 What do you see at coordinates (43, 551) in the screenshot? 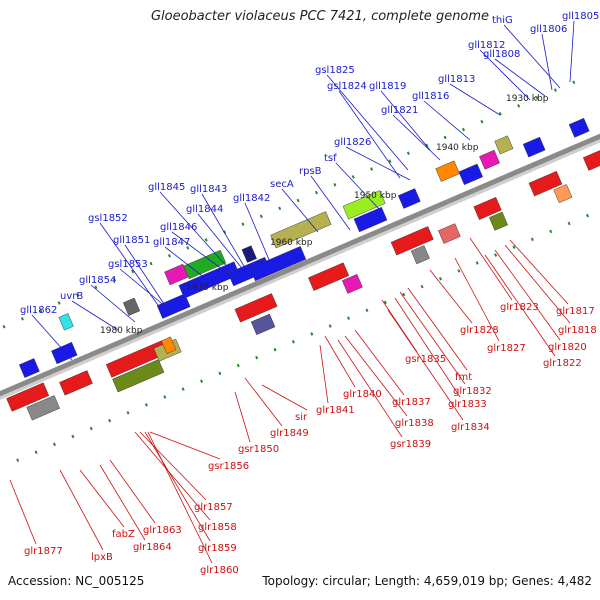
I see `gene-label: glr1877` at bounding box center [43, 551].